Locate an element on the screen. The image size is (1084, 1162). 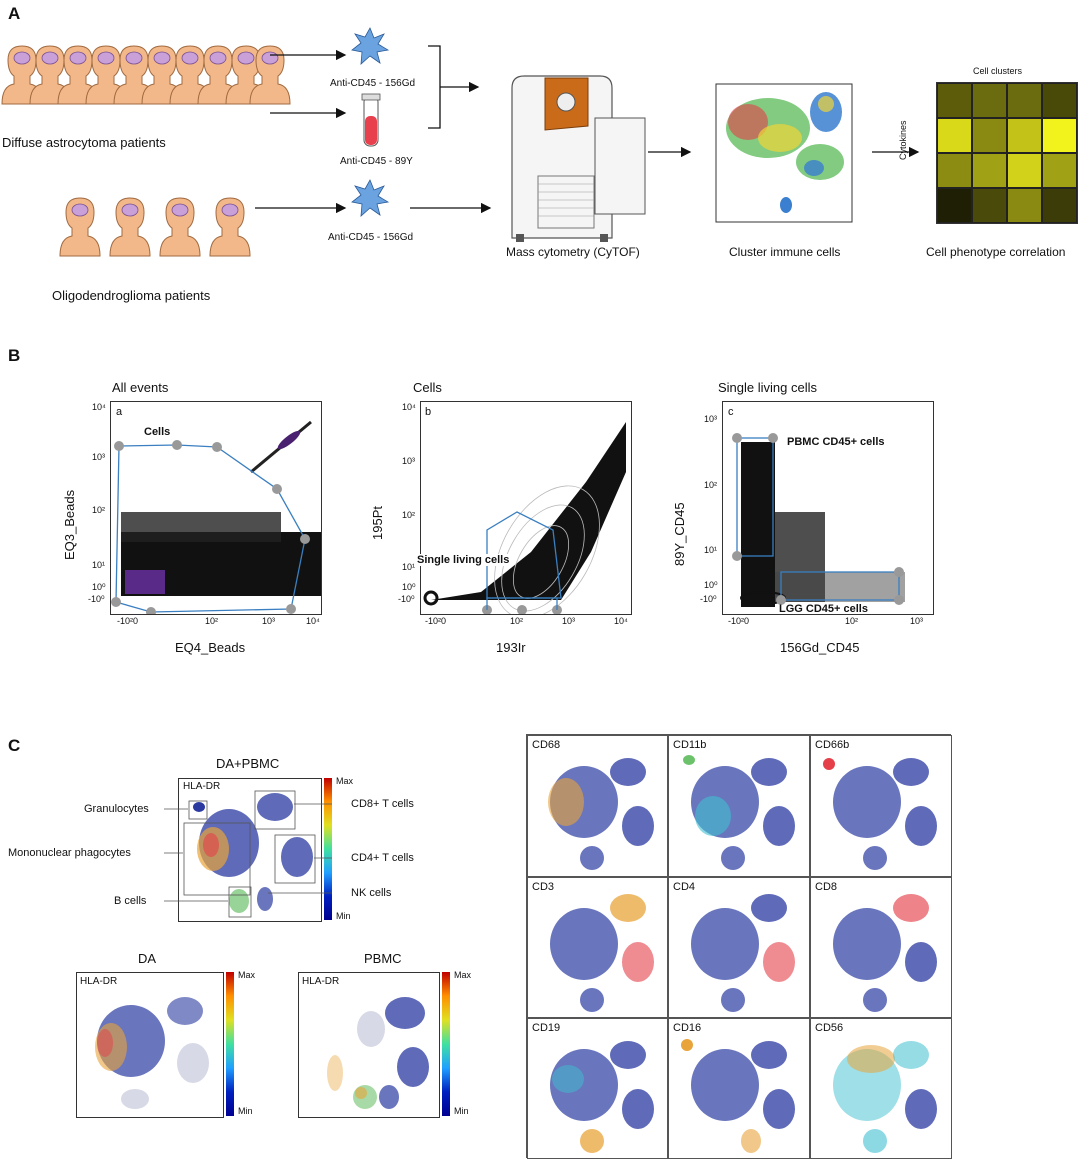
pbmc-tsne-canvas is located at coordinates (378, 1053).